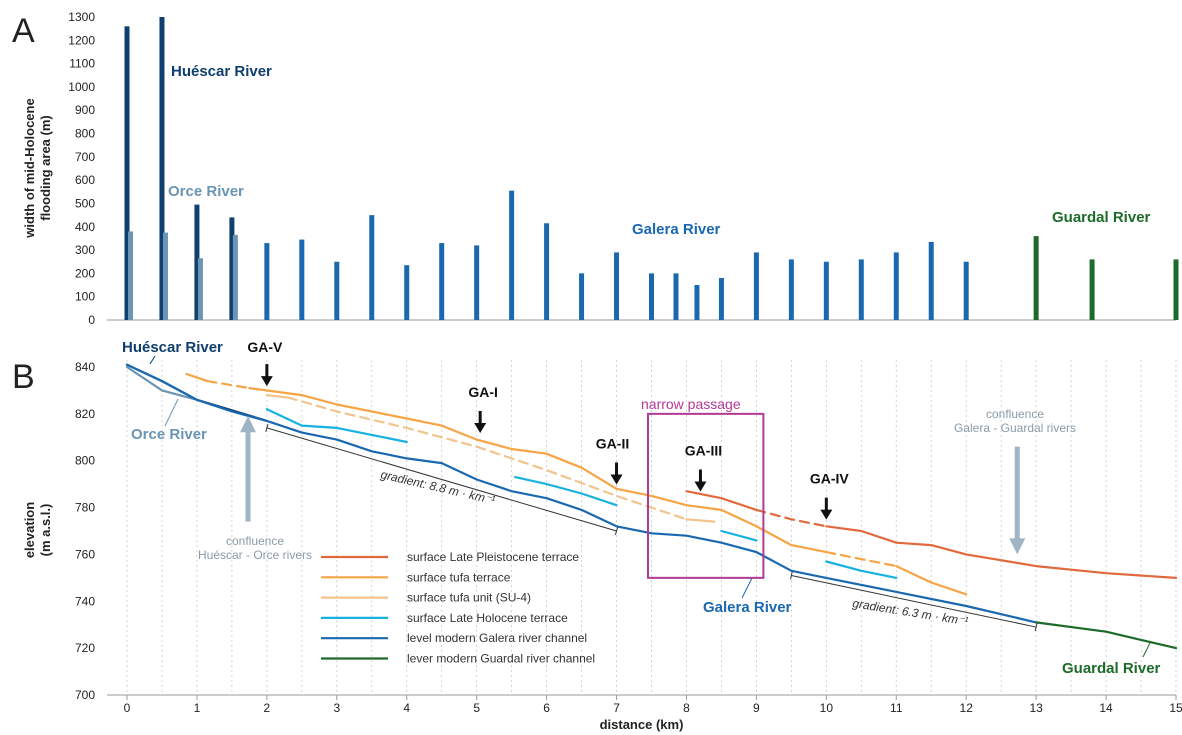 This screenshot has width=1182, height=735. Describe the element at coordinates (896, 708) in the screenshot. I see `panel-b-x-tick-label: 11` at that location.